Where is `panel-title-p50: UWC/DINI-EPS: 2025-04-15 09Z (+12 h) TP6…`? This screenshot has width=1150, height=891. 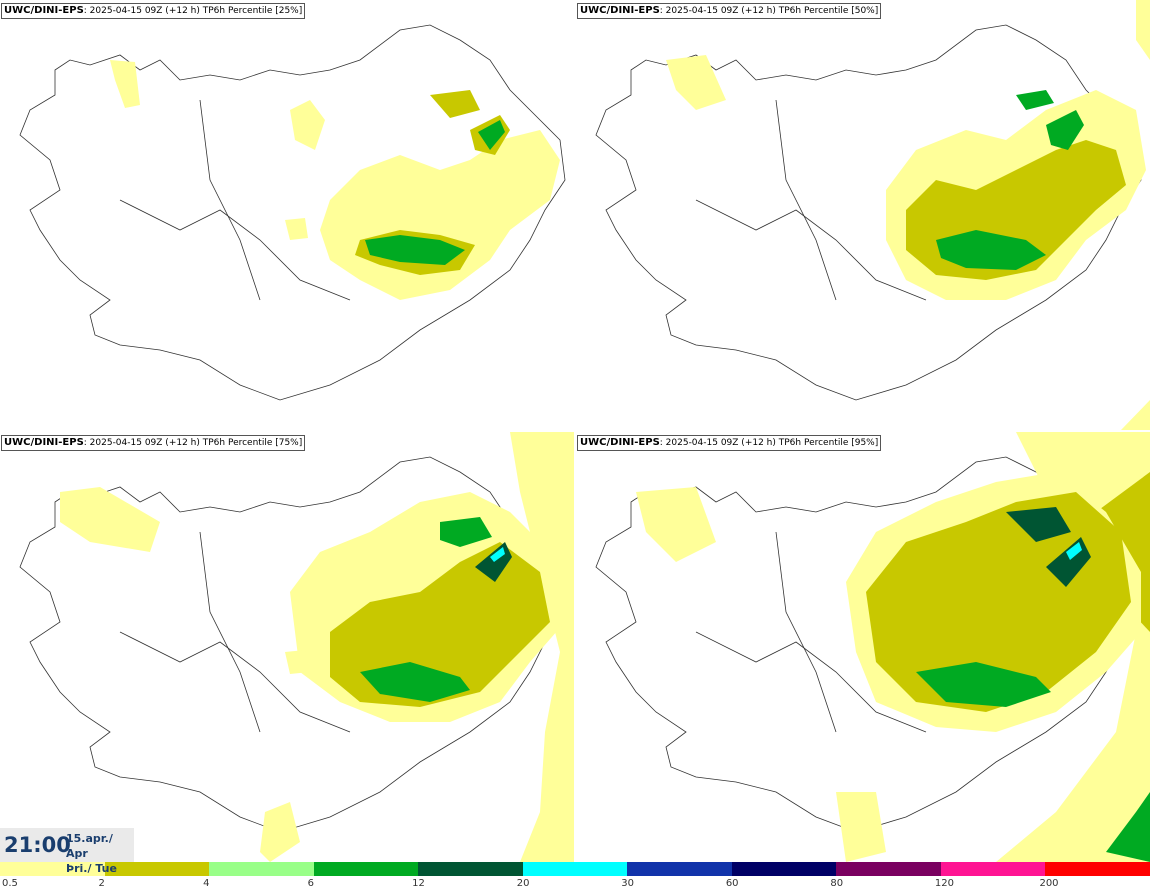
panel-title-p50: UWC/DINI-EPS: 2025-04-15 09Z (+12 h) TP6… is located at coordinates (729, 11).